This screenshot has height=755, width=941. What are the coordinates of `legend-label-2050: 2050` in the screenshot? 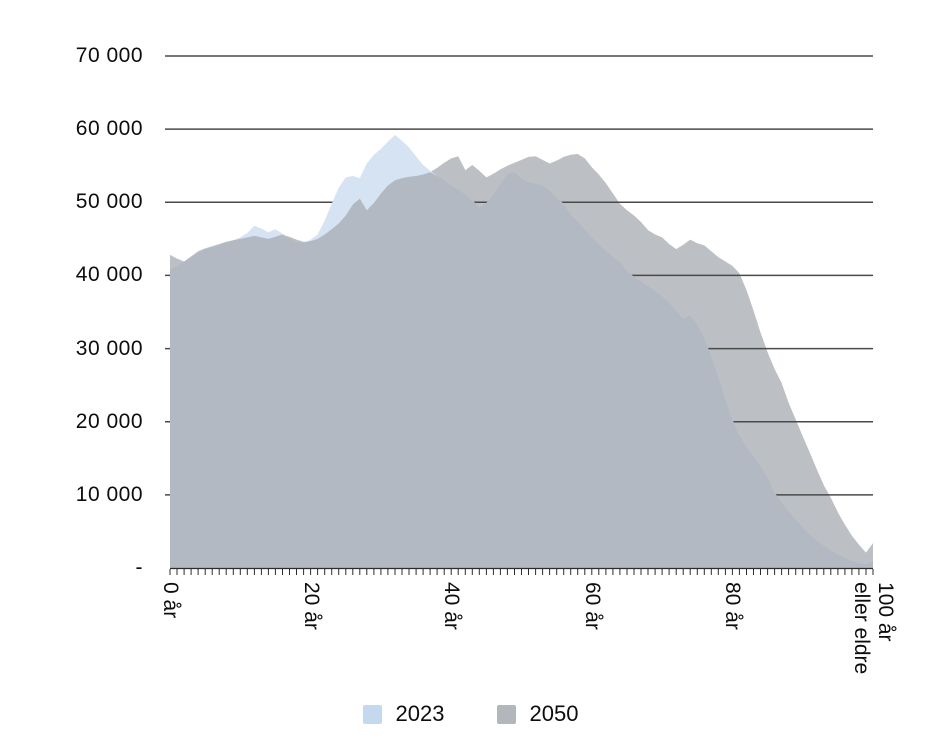 It's located at (554, 713).